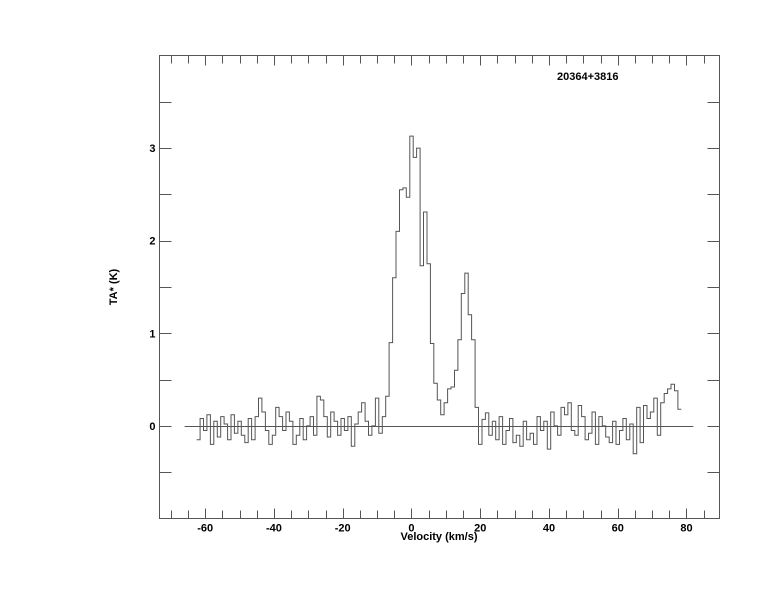  Describe the element at coordinates (587, 77) in the screenshot. I see `chart-title: 20364+3816` at that location.